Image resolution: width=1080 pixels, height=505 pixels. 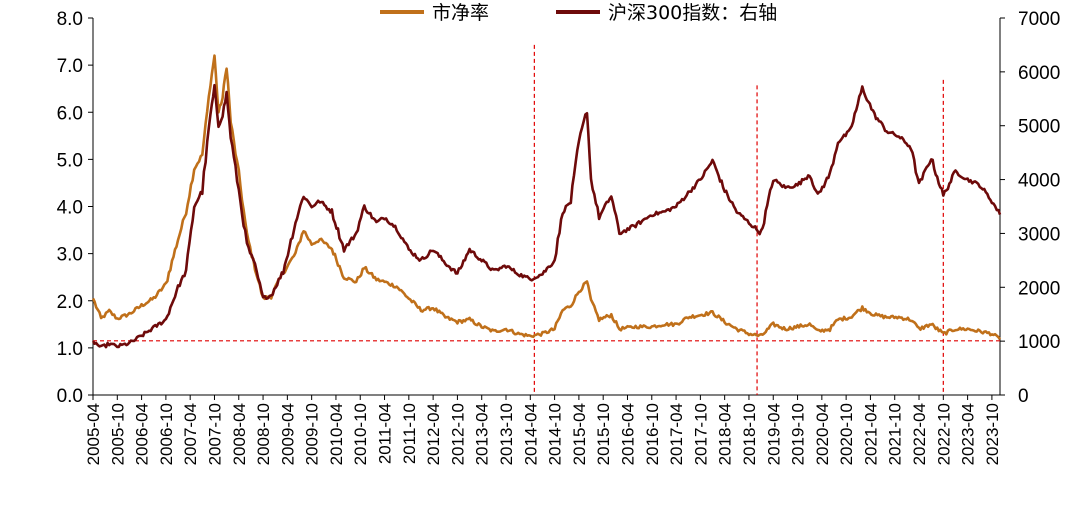 What do you see at coordinates (652, 434) in the screenshot?
I see `x-tick-label: 2016-10` at bounding box center [652, 434].